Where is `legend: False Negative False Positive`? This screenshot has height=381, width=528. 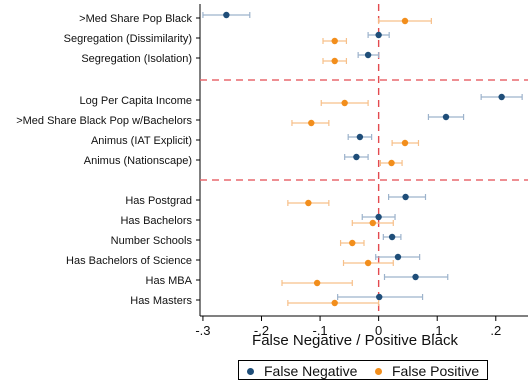 legend: False Negative False Positive is located at coordinates (363, 370).